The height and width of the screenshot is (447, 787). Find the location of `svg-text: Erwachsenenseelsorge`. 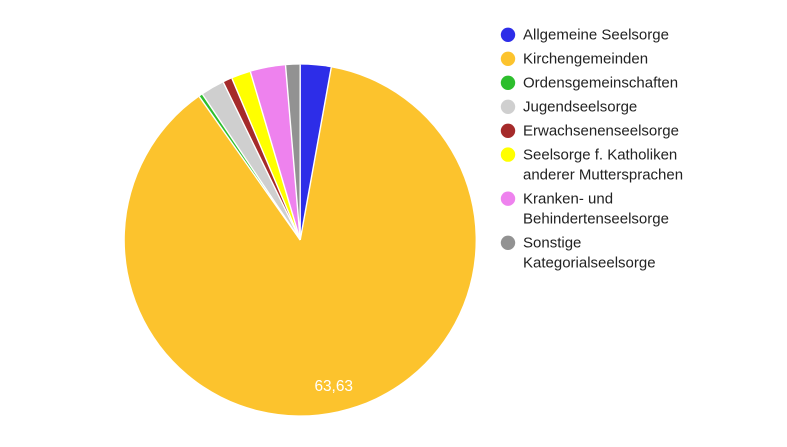

svg-text: Erwachsenenseelsorge is located at coordinates (601, 131).